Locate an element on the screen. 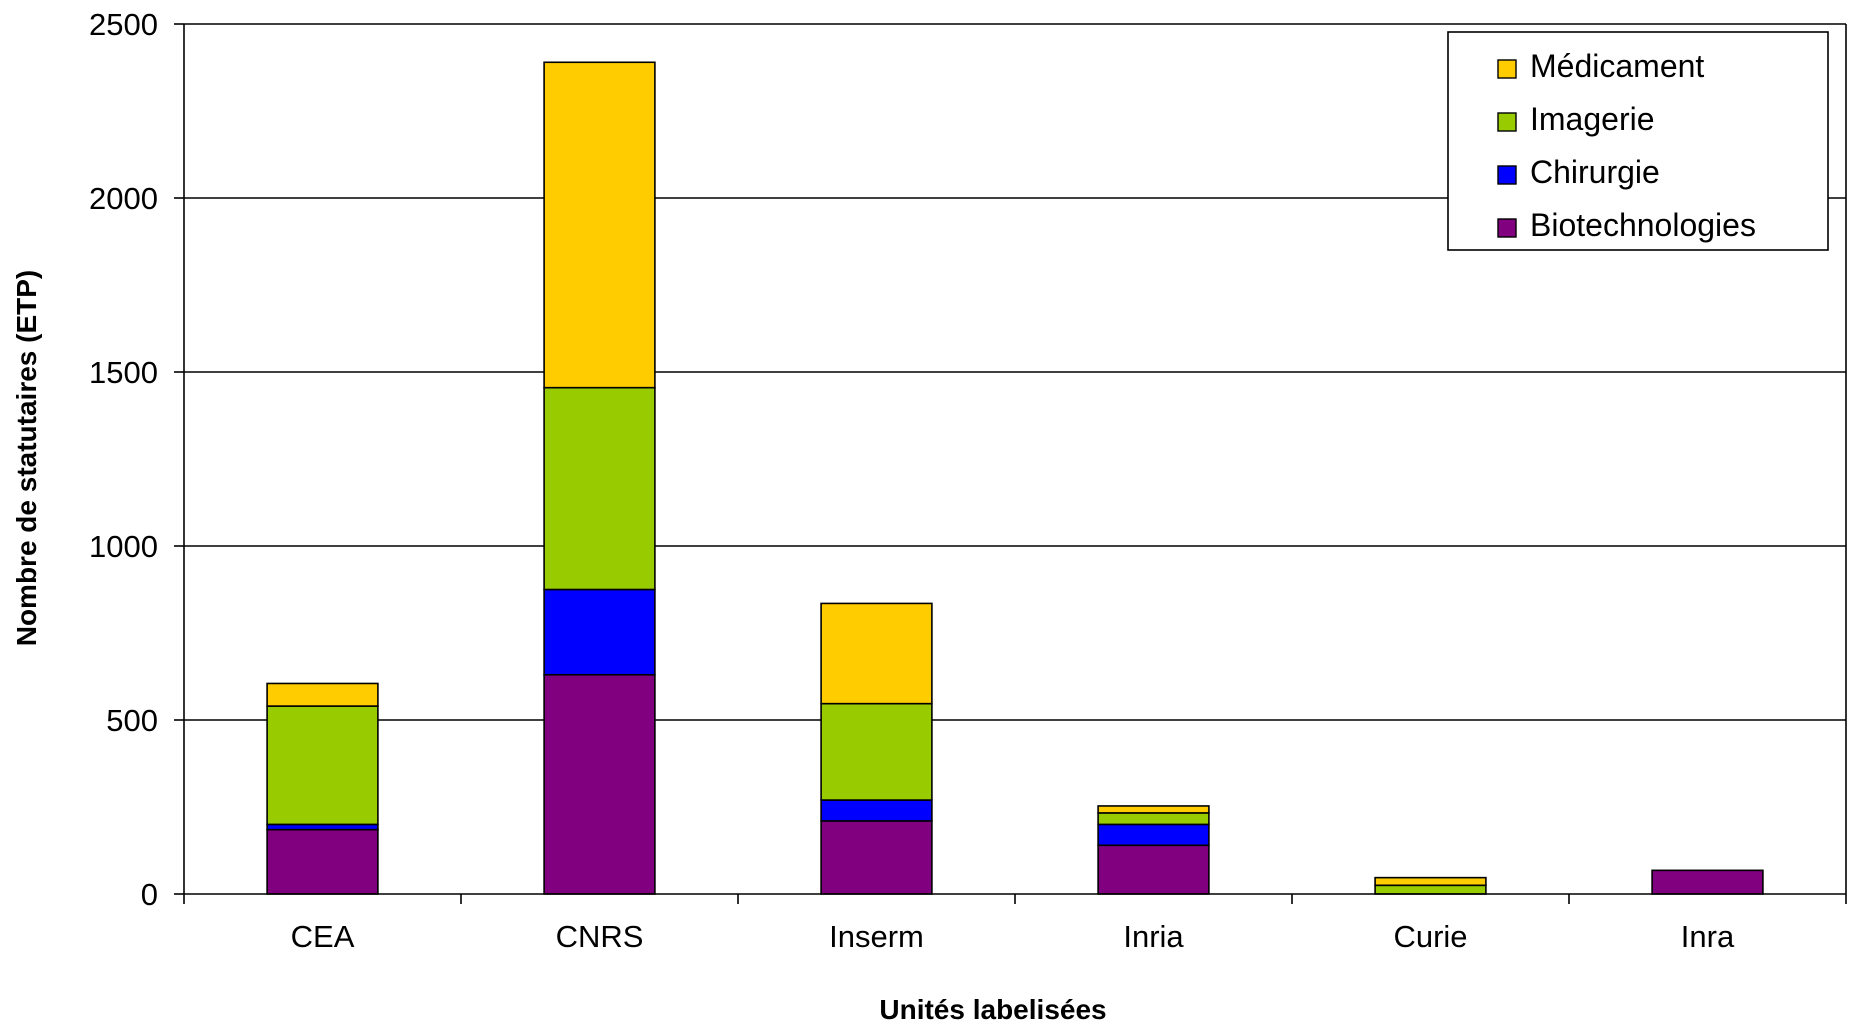 Image resolution: width=1849 pixels, height=1033 pixels. legend-label: Médicament is located at coordinates (1617, 66).